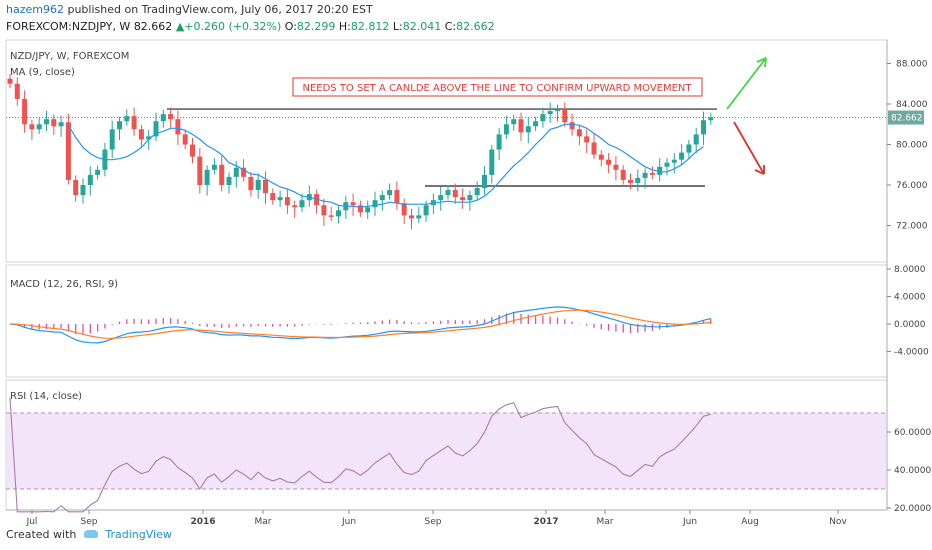 The height and width of the screenshot is (550, 932). Describe the element at coordinates (153, 26) in the screenshot. I see `last-price: 82.662` at that location.